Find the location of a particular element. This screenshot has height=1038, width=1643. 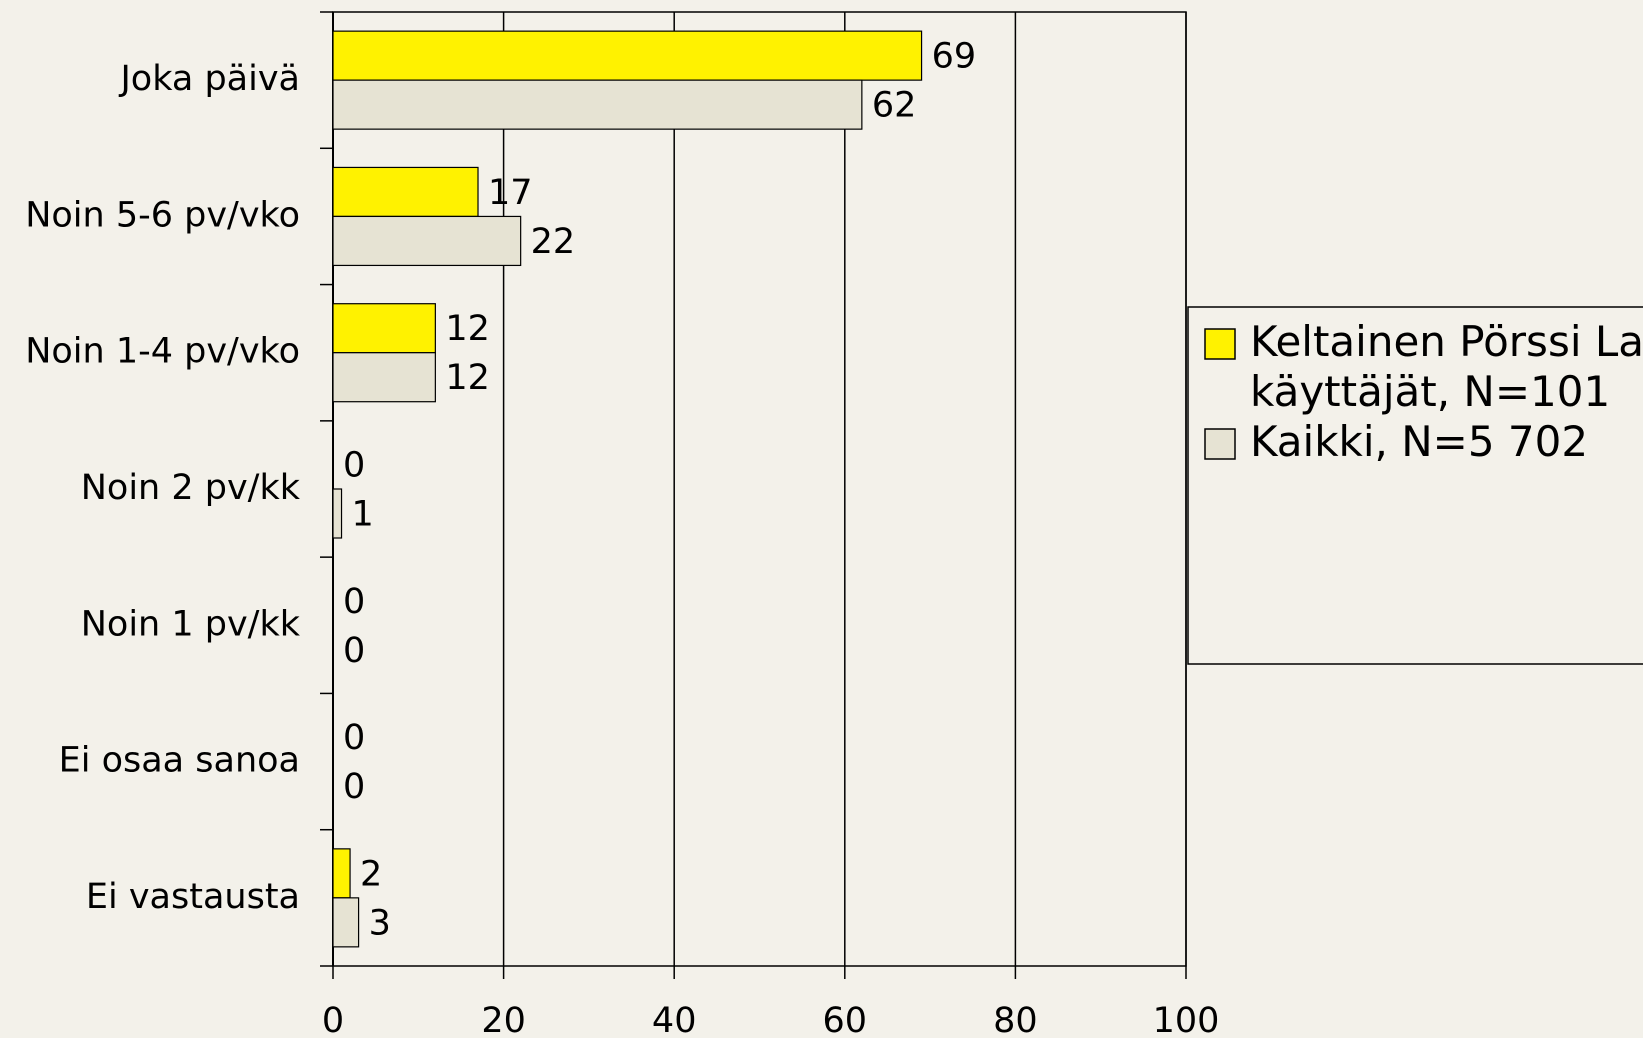

y-tick-label: Noin 1-4 pv/vko is located at coordinates (162, 352).